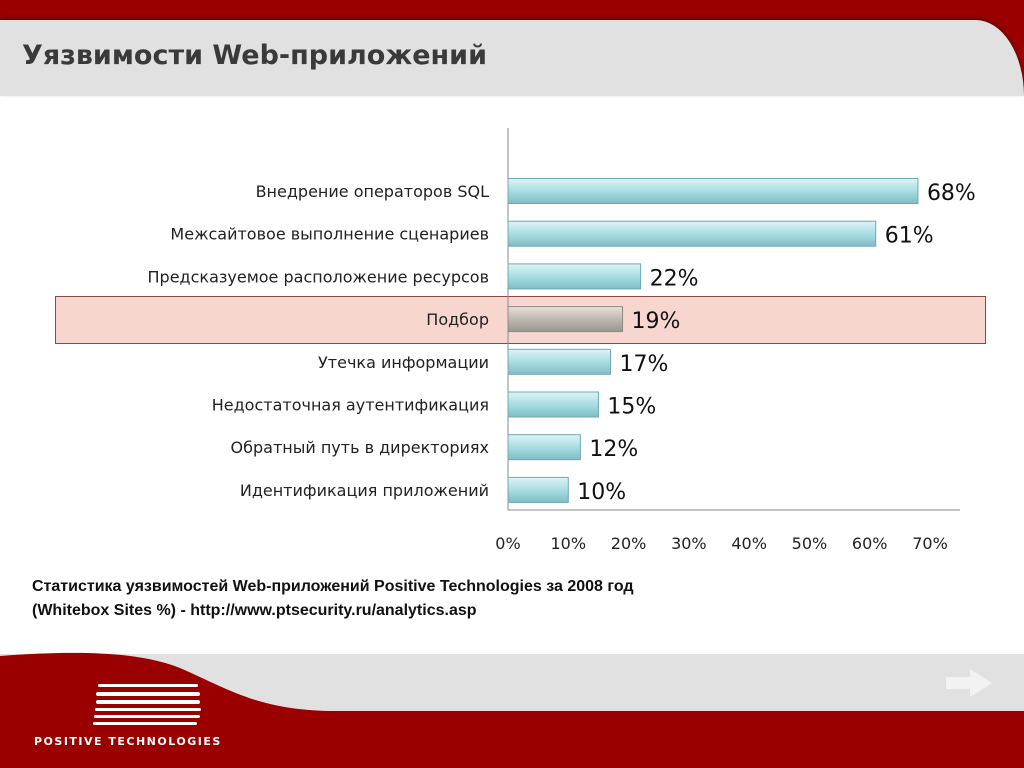 This screenshot has width=1024, height=768. What do you see at coordinates (373, 191) in the screenshot?
I see `category-label: Внедрение операторов SQL` at bounding box center [373, 191].